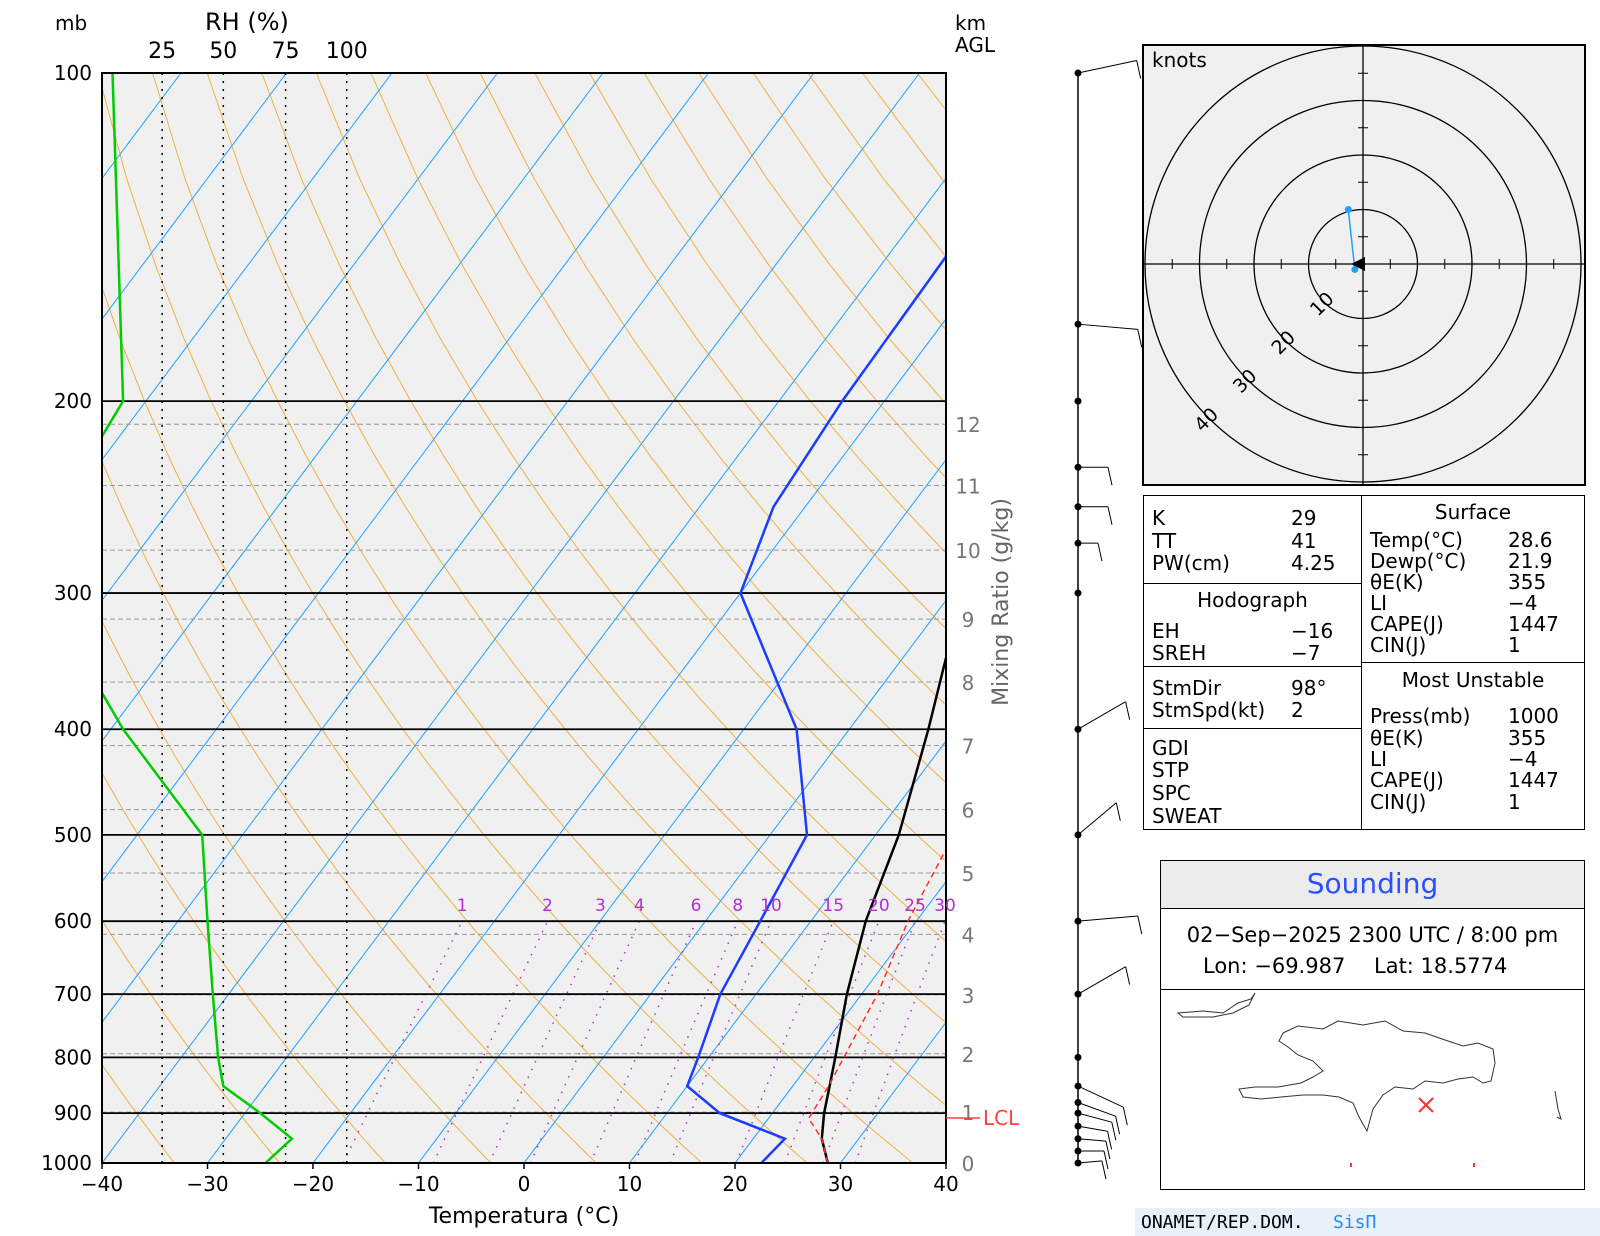  I want to click on pressure-tick-label: 500, so click(73, 835).